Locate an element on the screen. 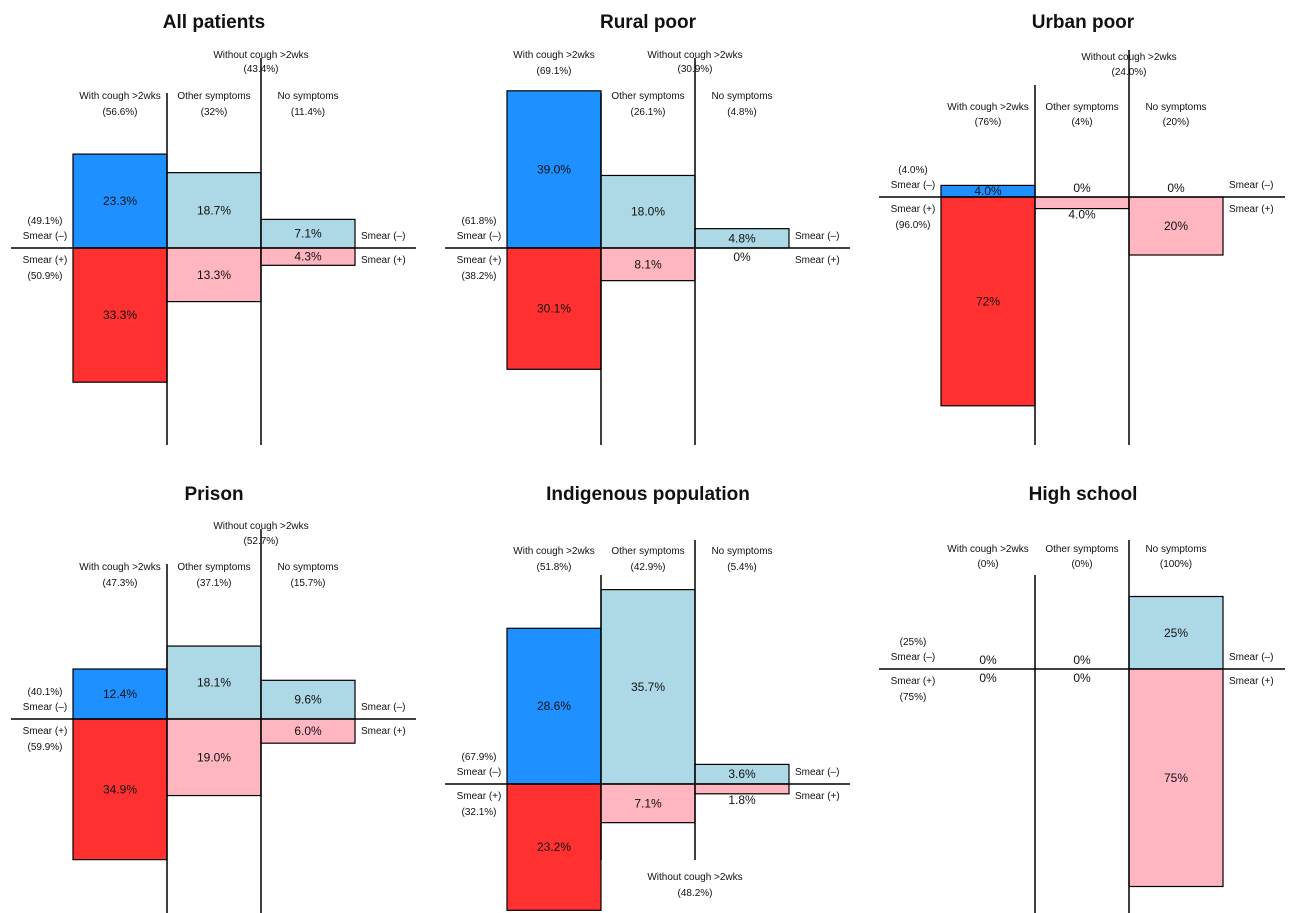 This screenshot has height=913, width=1290. panel-2-without-cough-label: Without cough >2wks is located at coordinates (694, 55).